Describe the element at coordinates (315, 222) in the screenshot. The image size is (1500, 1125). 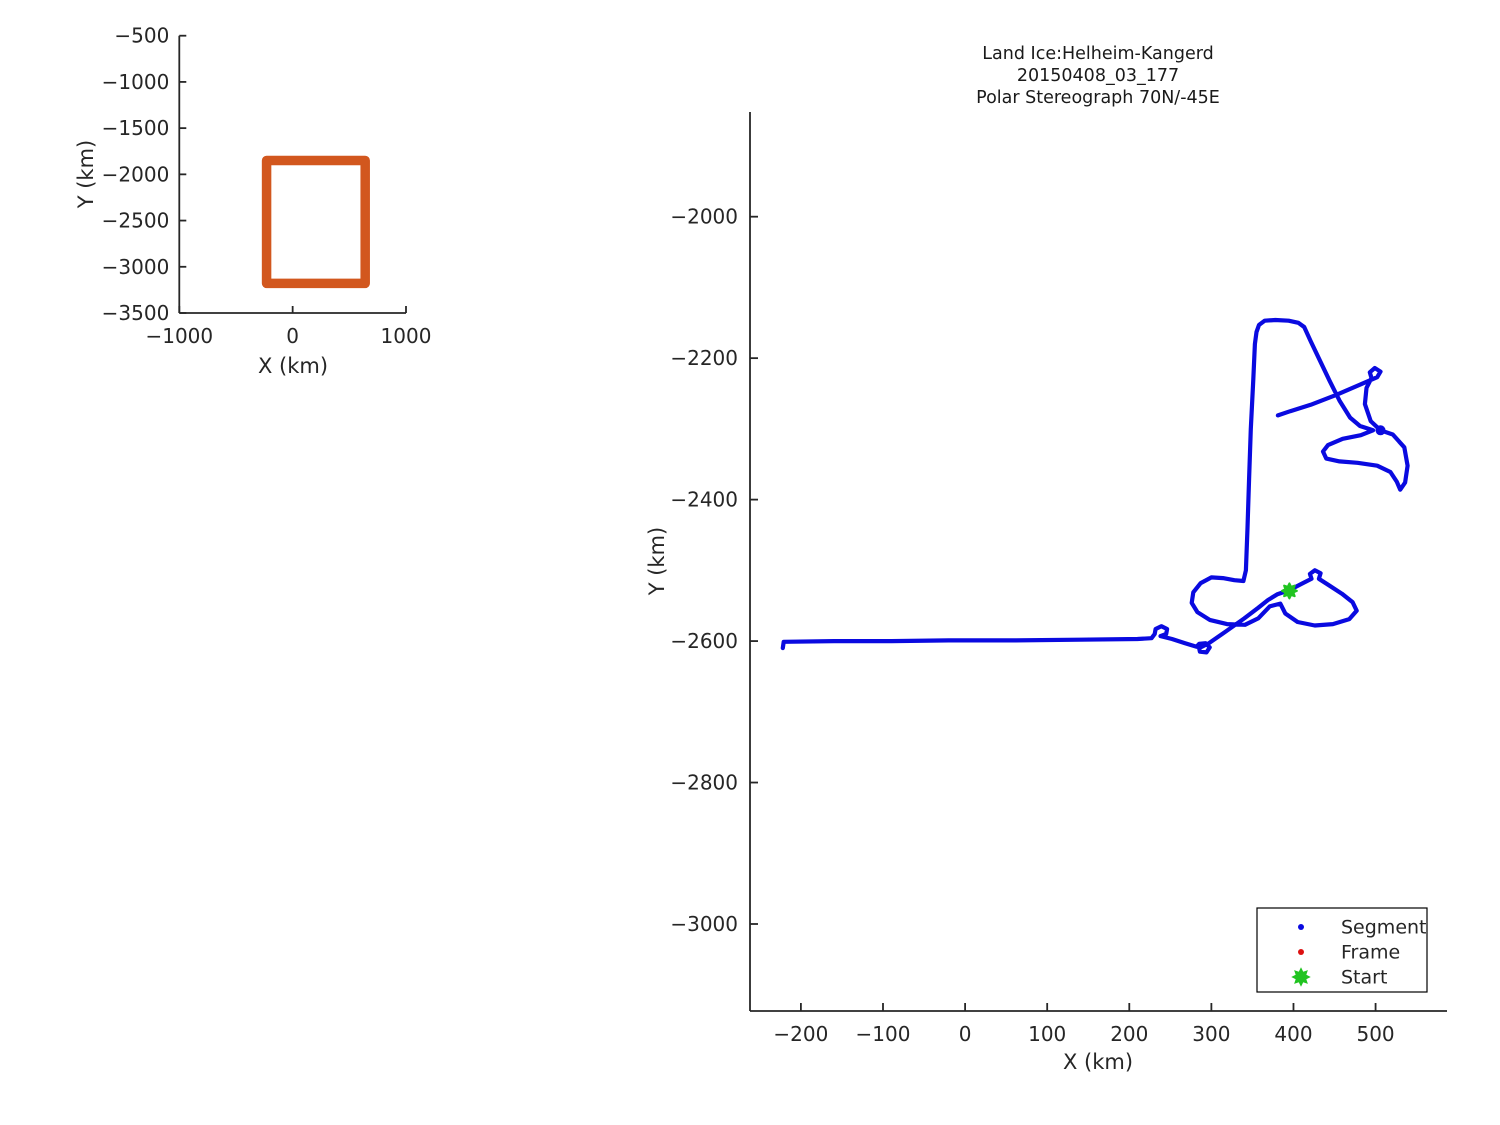
I see `coverage-box` at that location.